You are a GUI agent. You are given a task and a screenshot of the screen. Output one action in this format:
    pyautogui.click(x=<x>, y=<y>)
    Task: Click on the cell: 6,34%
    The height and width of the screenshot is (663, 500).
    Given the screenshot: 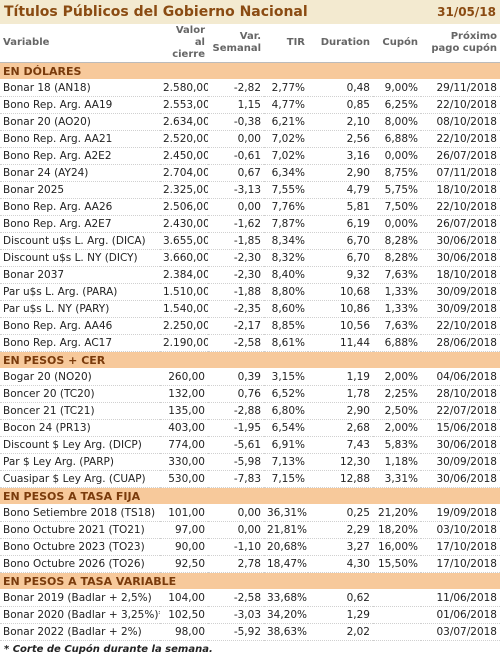 What is the action you would take?
    pyautogui.click(x=286, y=173)
    